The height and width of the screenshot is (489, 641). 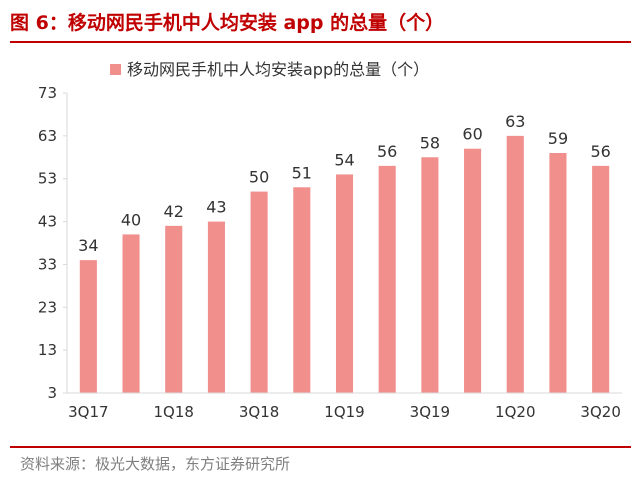 I want to click on y-tick-label: 73, so click(x=47, y=93).